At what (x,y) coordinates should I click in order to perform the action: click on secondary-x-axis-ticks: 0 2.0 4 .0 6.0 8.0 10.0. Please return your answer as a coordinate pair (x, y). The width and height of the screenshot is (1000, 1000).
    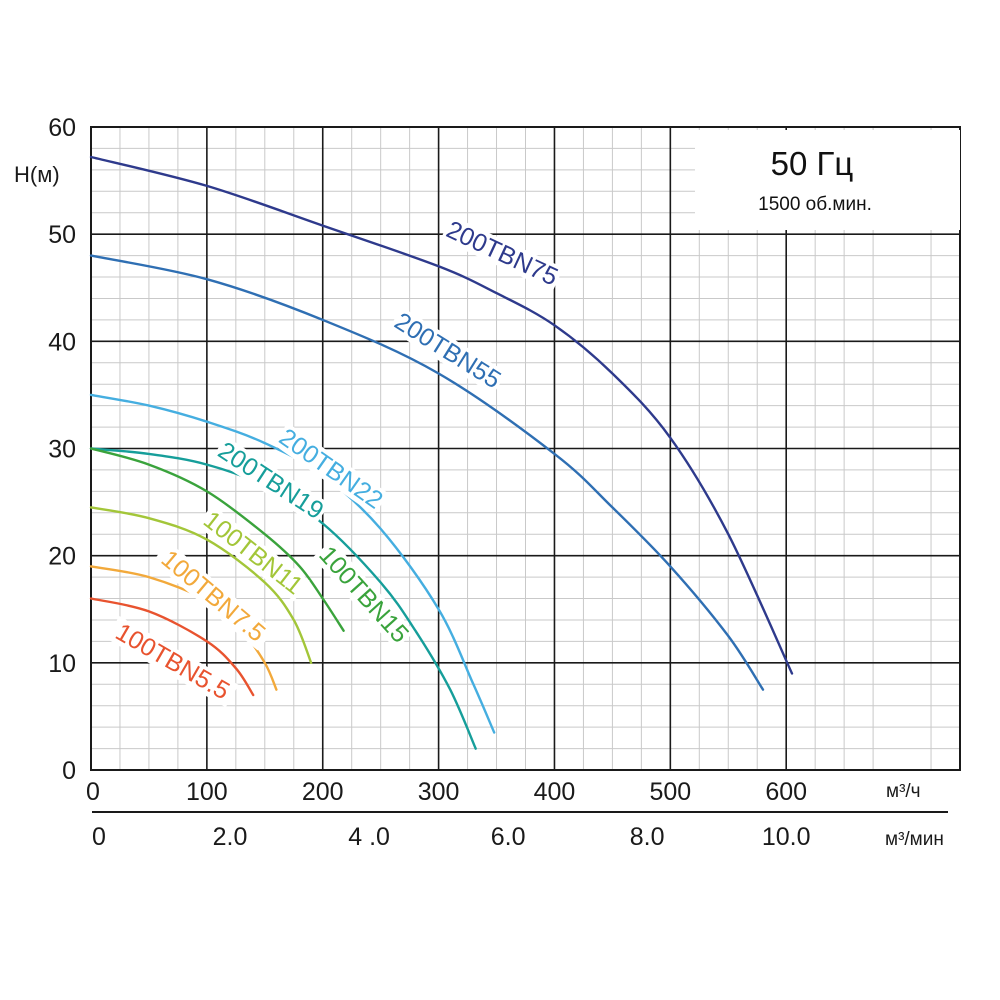
    Looking at the image, I should click on (451, 837).